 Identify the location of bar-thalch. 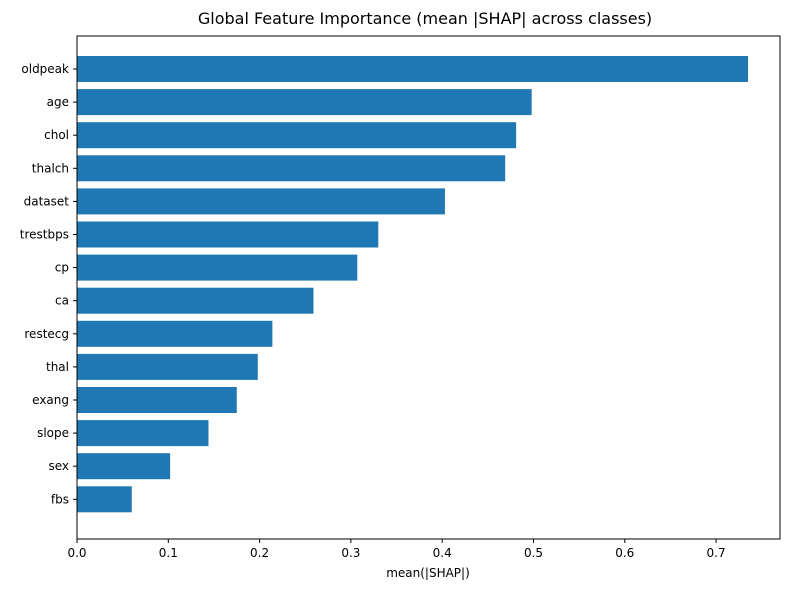
(291, 168).